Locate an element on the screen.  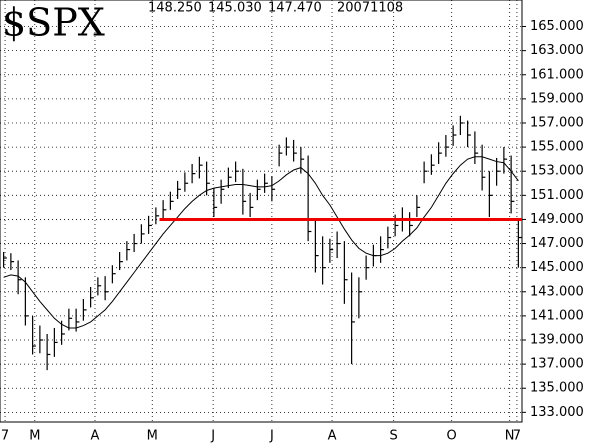
y-tick-label: 137.000 is located at coordinates (557, 364).